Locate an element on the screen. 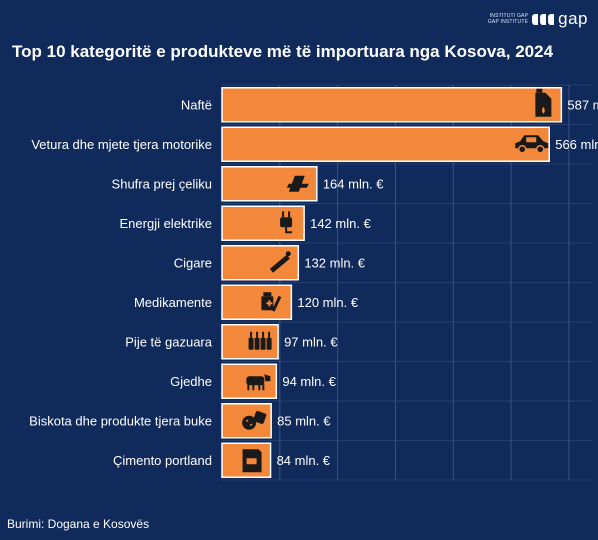 Image resolution: width=598 pixels, height=540 pixels. value-label: 132 mln. € is located at coordinates (334, 262).